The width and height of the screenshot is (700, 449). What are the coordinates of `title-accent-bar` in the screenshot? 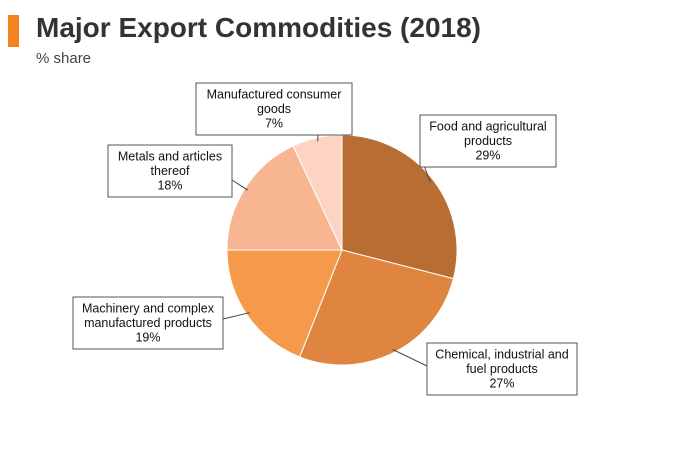 It's located at (13, 31).